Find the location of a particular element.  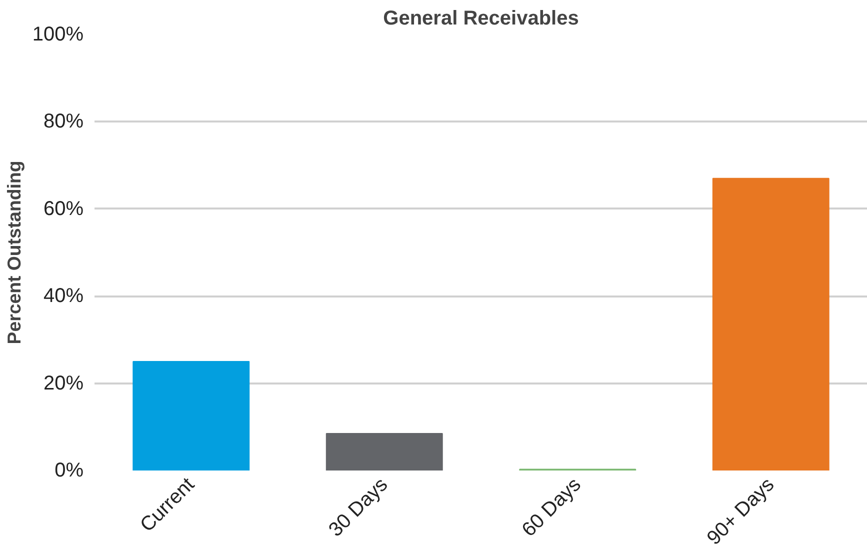

chart-title: General Receivables is located at coordinates (481, 19).